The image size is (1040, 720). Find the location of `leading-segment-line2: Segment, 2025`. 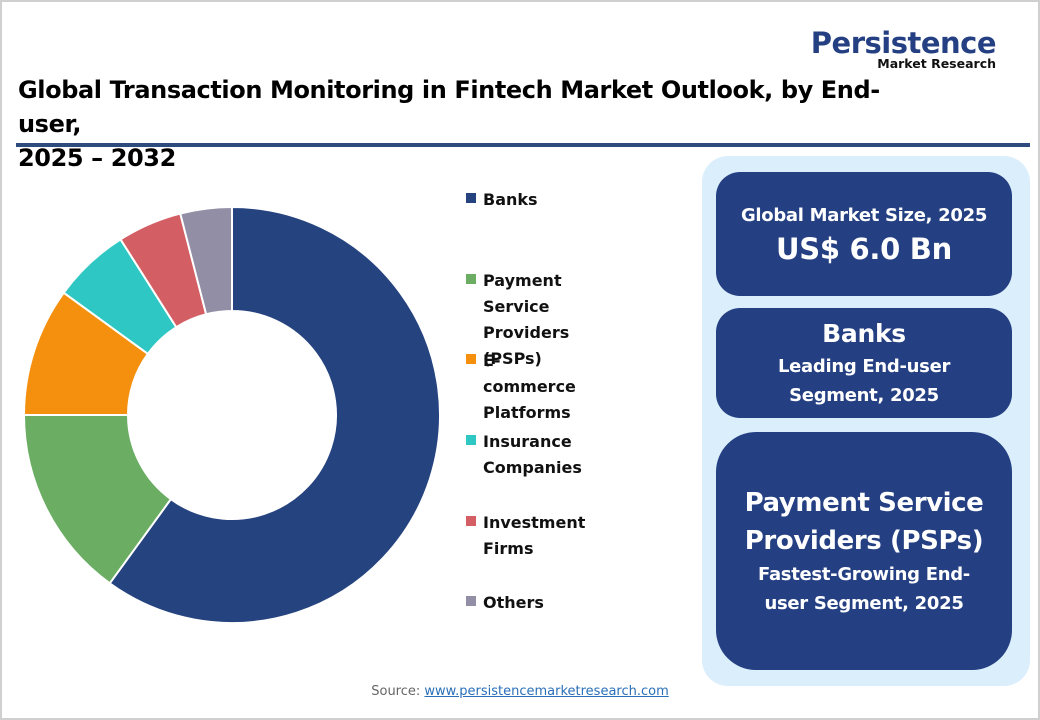

leading-segment-line2: Segment, 2025 is located at coordinates (864, 395).